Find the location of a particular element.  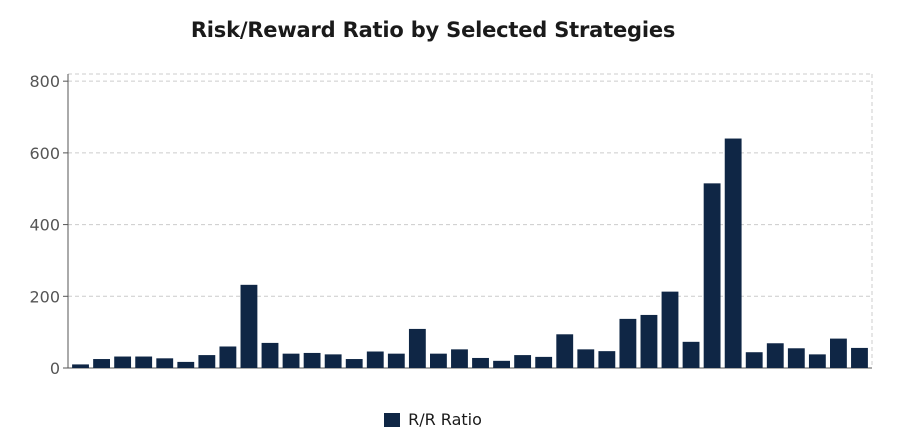

y-tick-label: 800 is located at coordinates (44, 81).